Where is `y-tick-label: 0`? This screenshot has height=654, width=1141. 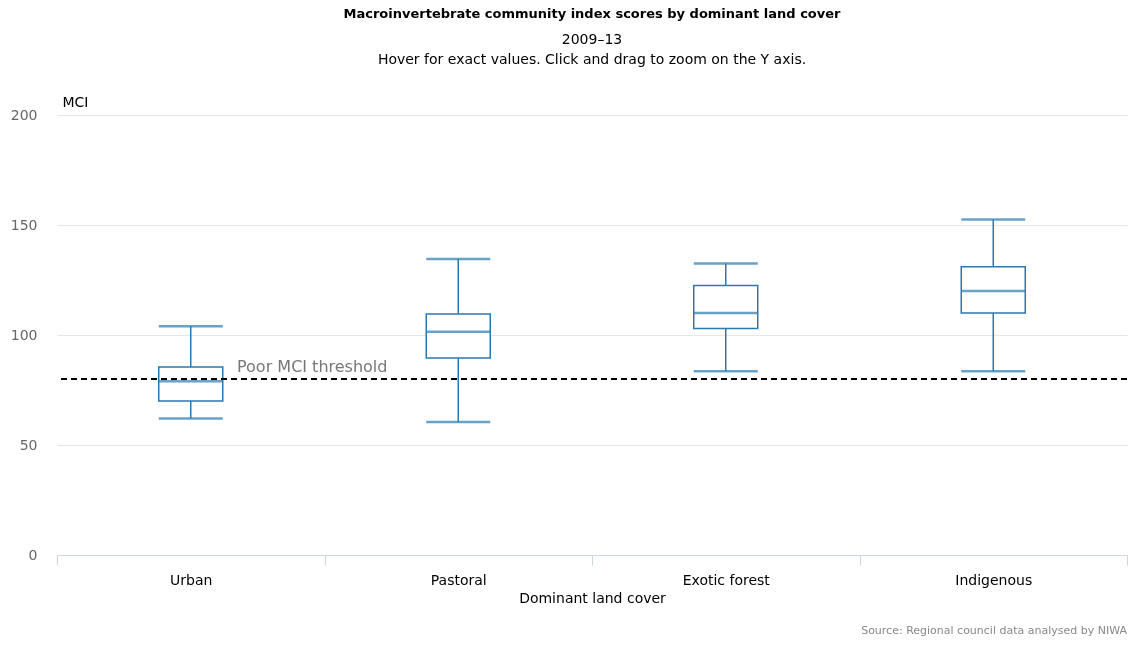
y-tick-label: 0 is located at coordinates (33, 554).